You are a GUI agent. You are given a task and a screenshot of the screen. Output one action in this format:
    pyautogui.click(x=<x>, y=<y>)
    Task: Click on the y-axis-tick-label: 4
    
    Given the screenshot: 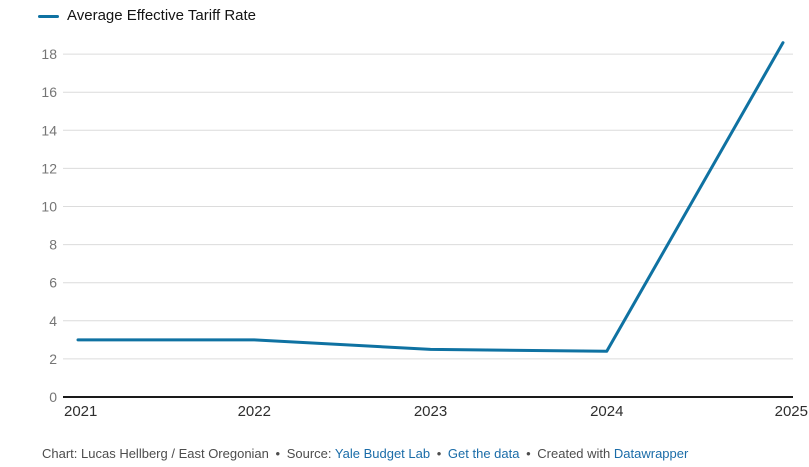 What is the action you would take?
    pyautogui.click(x=53, y=321)
    